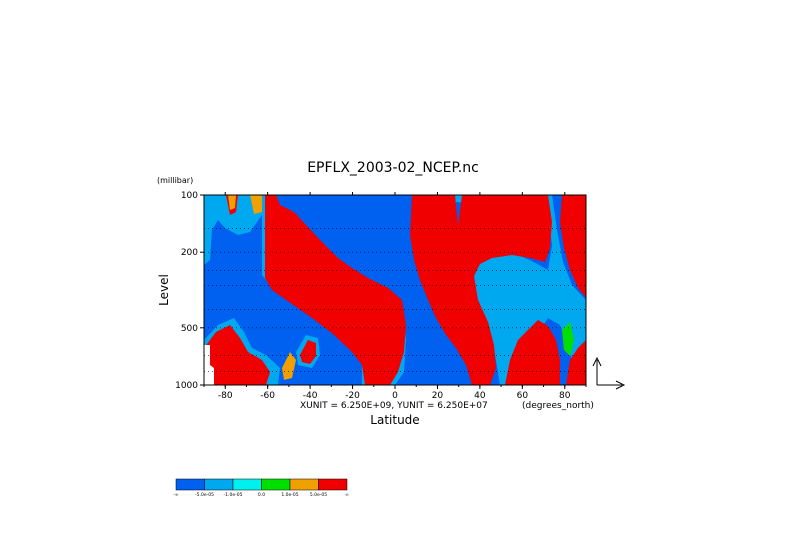 The width and height of the screenshot is (789, 558). Describe the element at coordinates (318, 495) in the screenshot. I see `colorbar-label-5: 5.0e-05` at that location.